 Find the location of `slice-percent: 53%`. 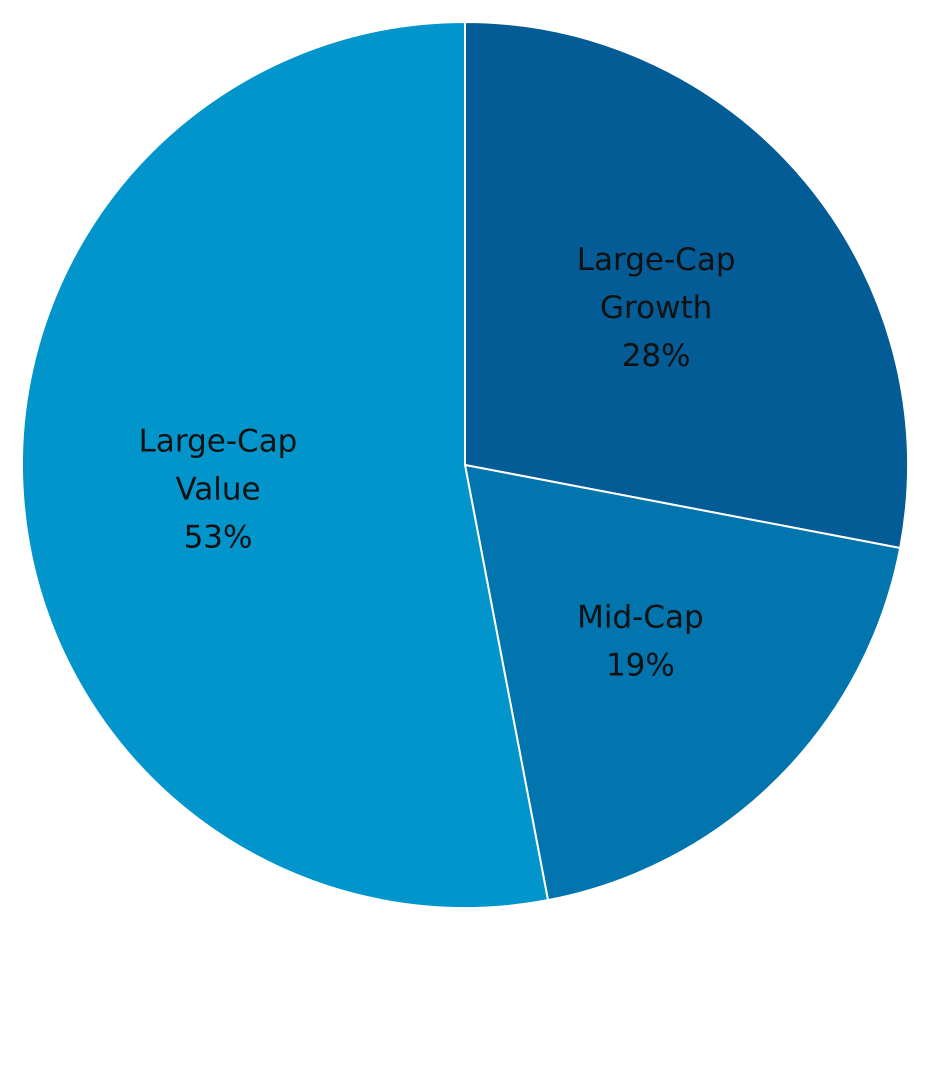

slice-percent: 53% is located at coordinates (218, 537).